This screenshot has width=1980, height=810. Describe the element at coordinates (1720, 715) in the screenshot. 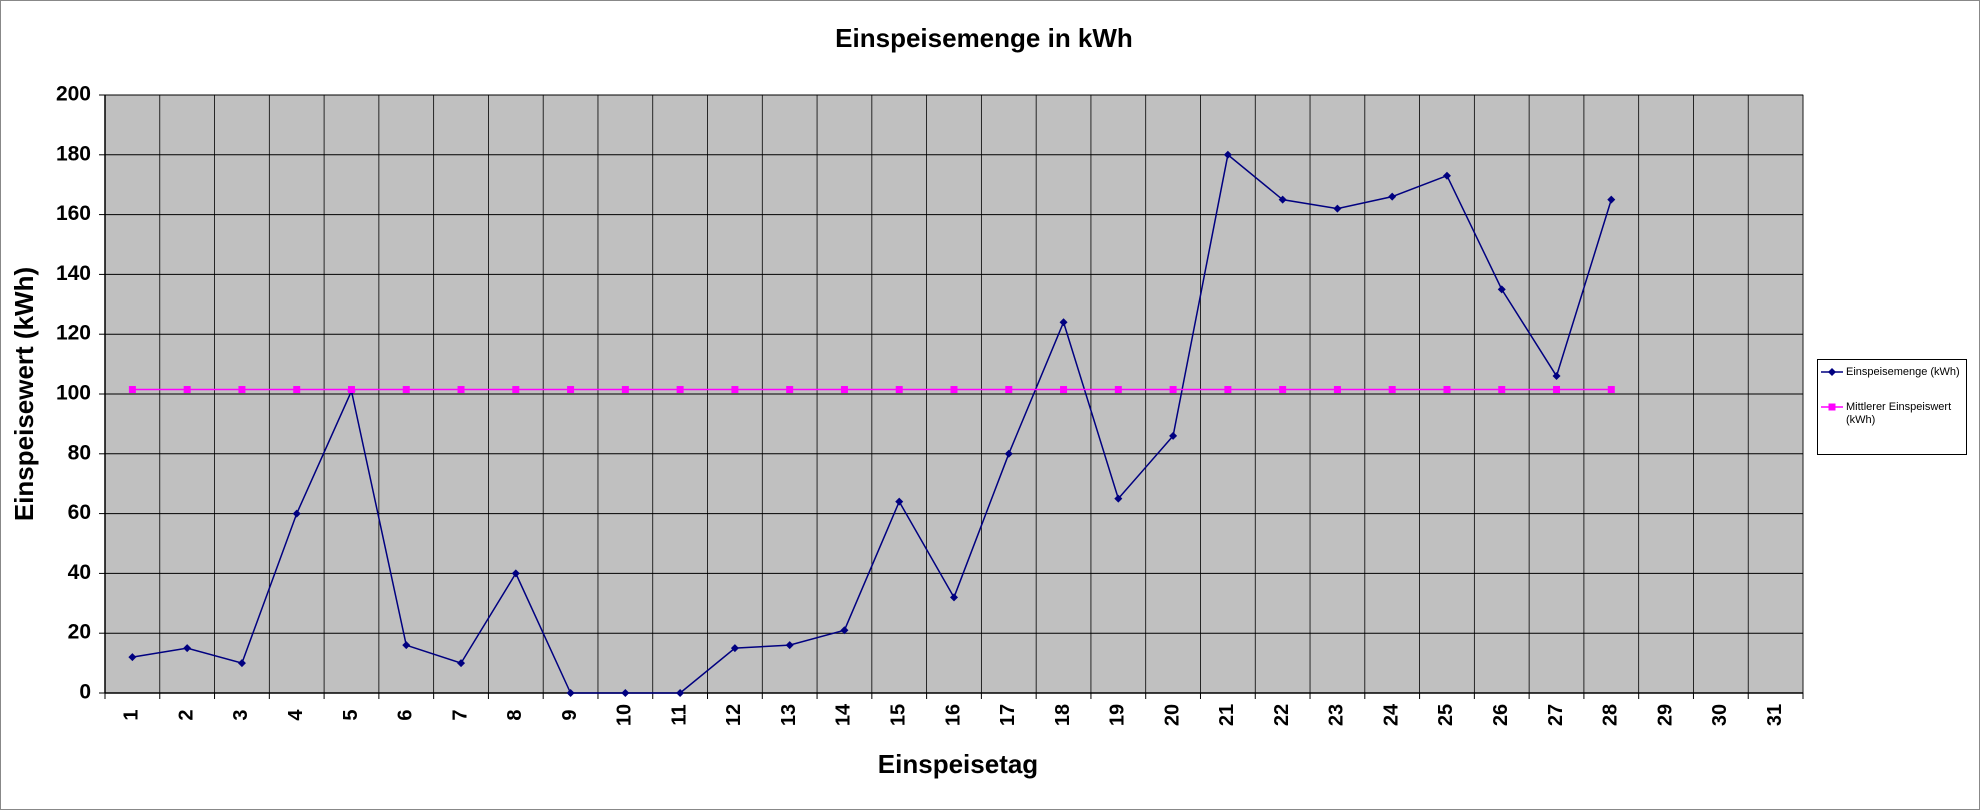

I see `x-tick-label: 30` at that location.